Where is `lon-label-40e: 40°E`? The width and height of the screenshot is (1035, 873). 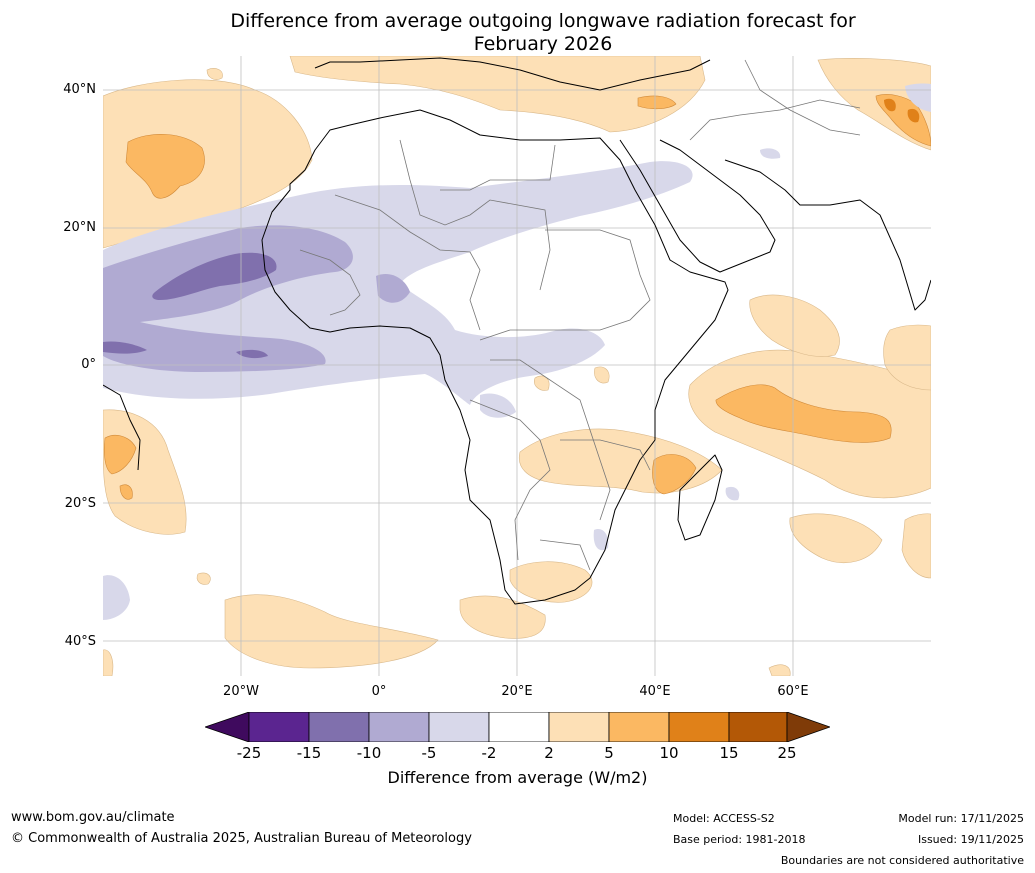 lon-label-40e: 40°E is located at coordinates (655, 691).